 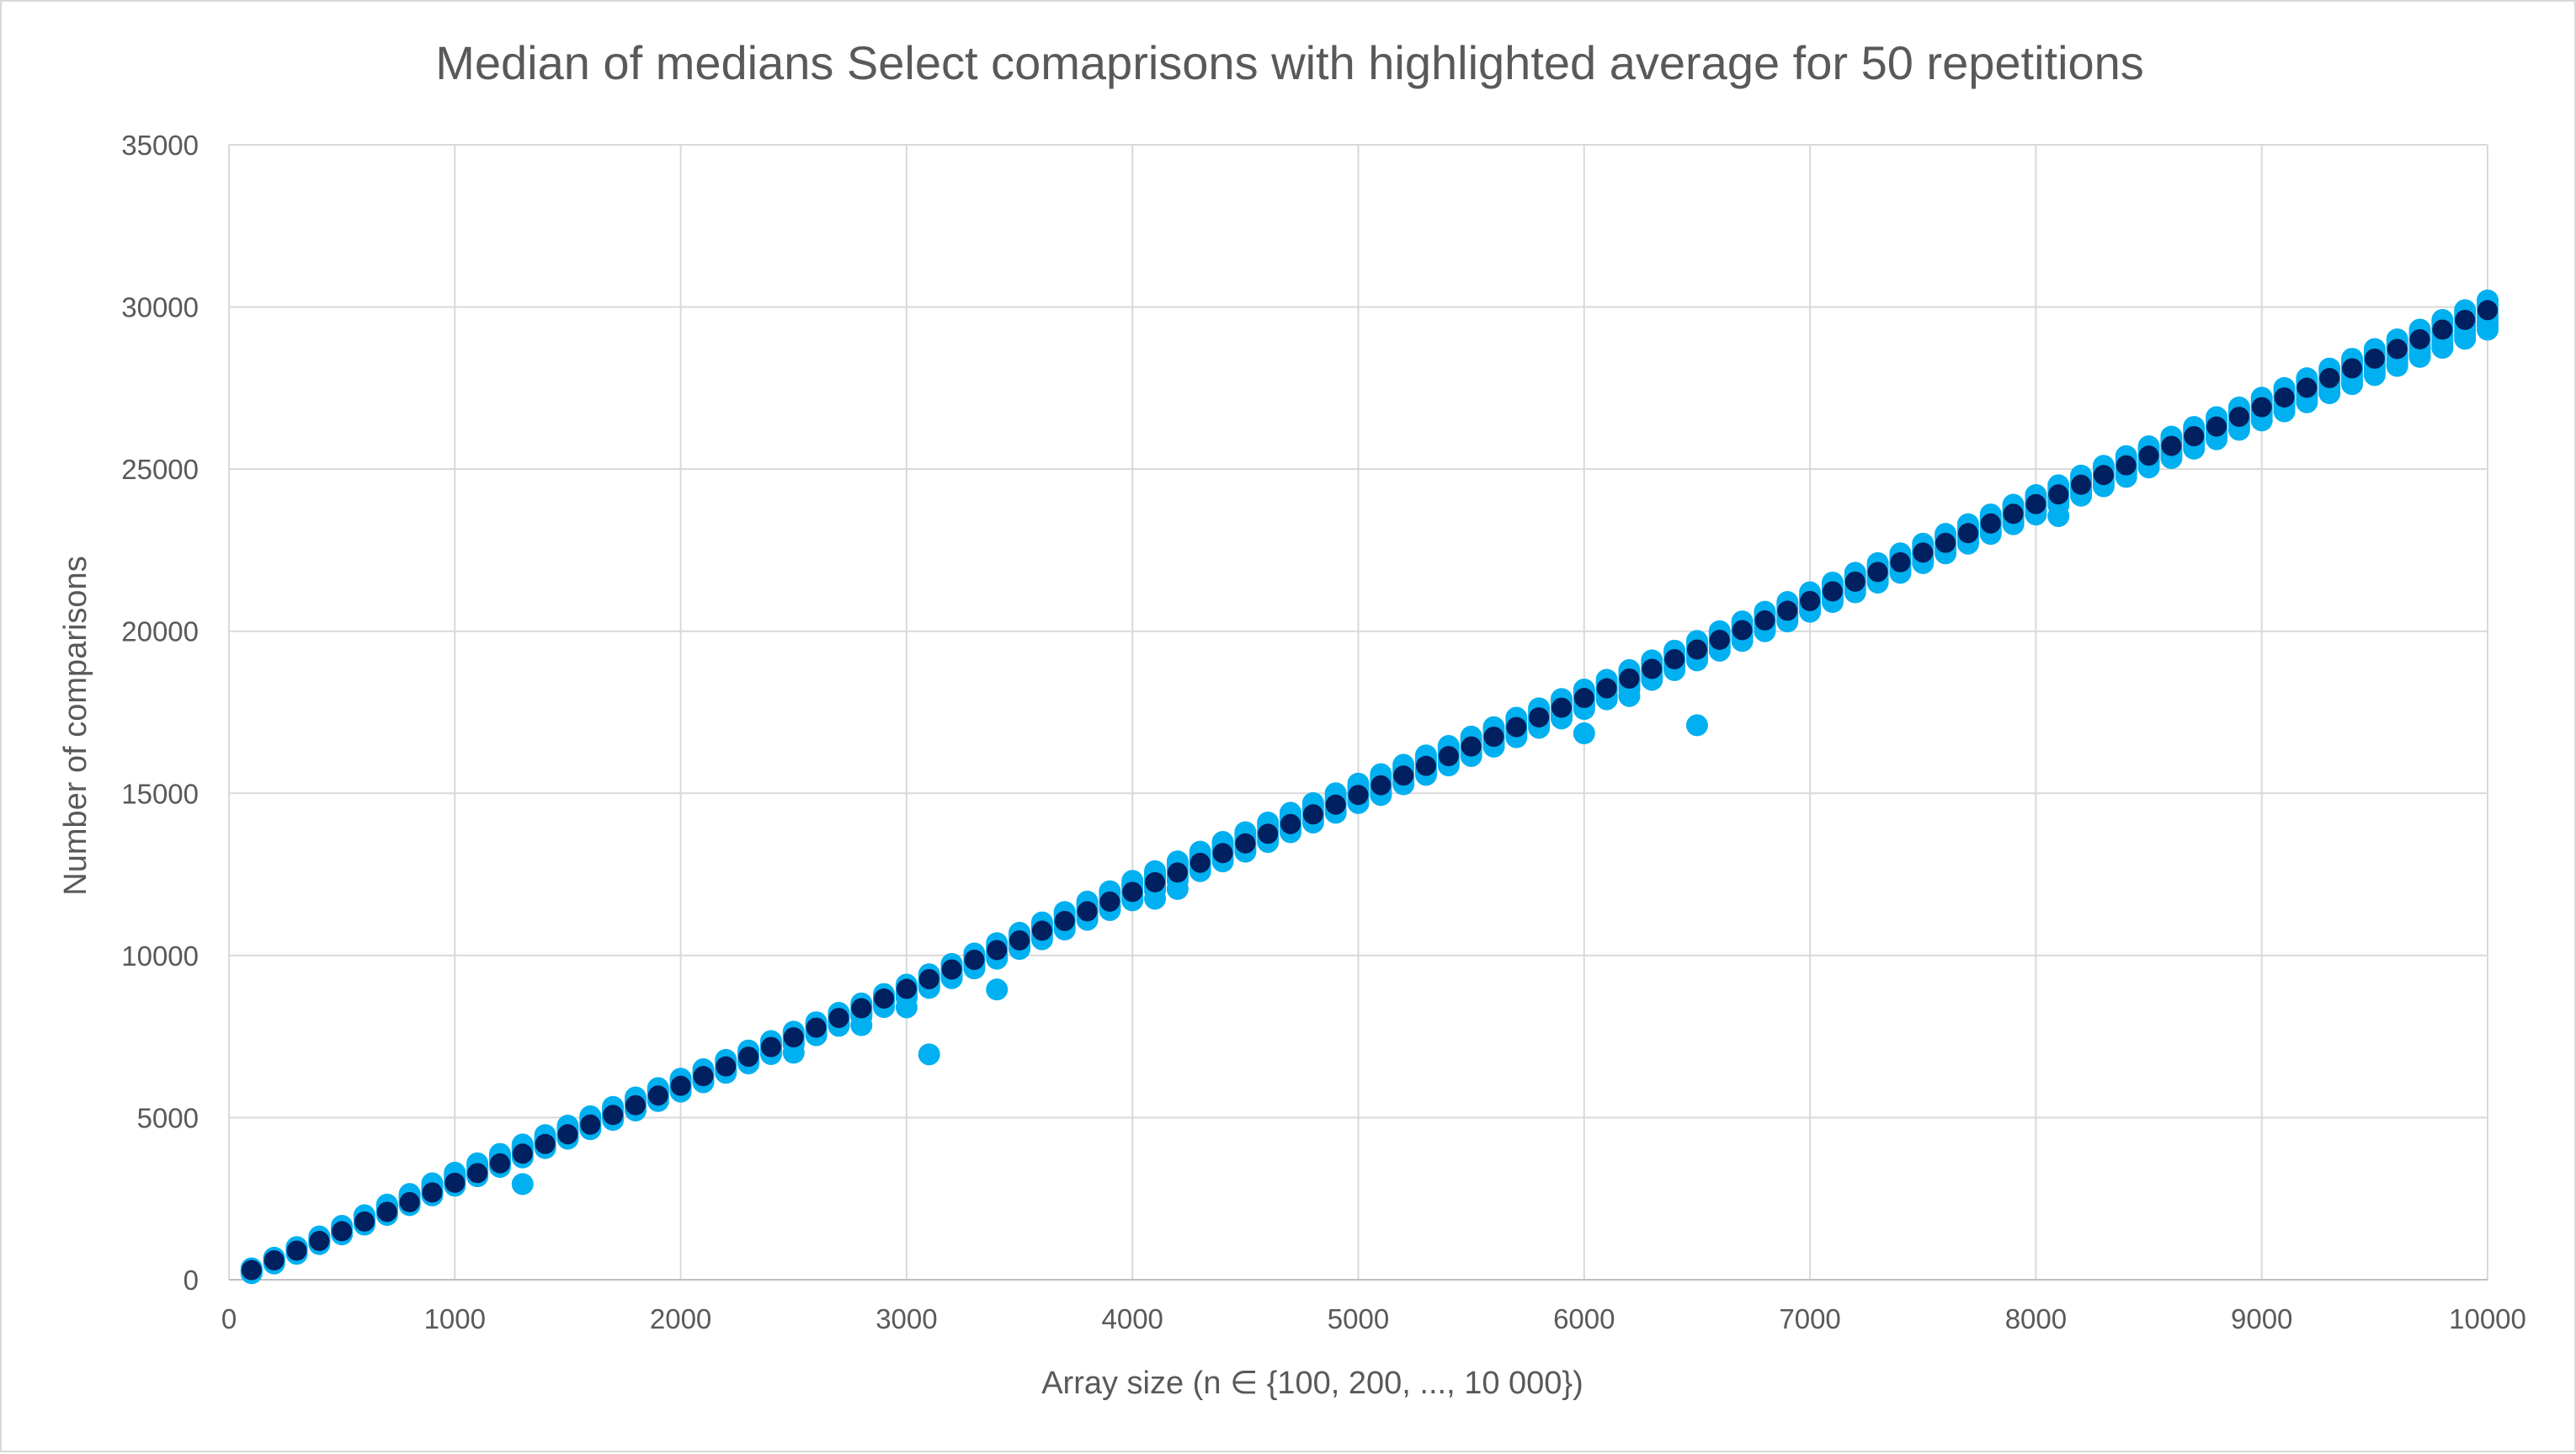 I want to click on x-tick-label: 5000, so click(x=1359, y=1318).